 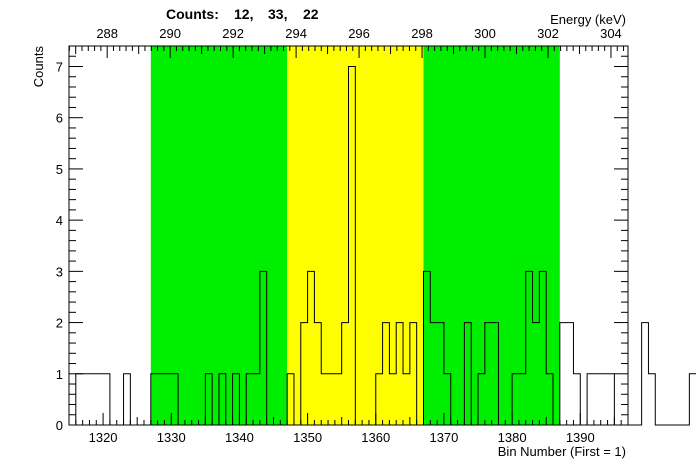 What do you see at coordinates (107, 33) in the screenshot?
I see `energy-tick-label: 288` at bounding box center [107, 33].